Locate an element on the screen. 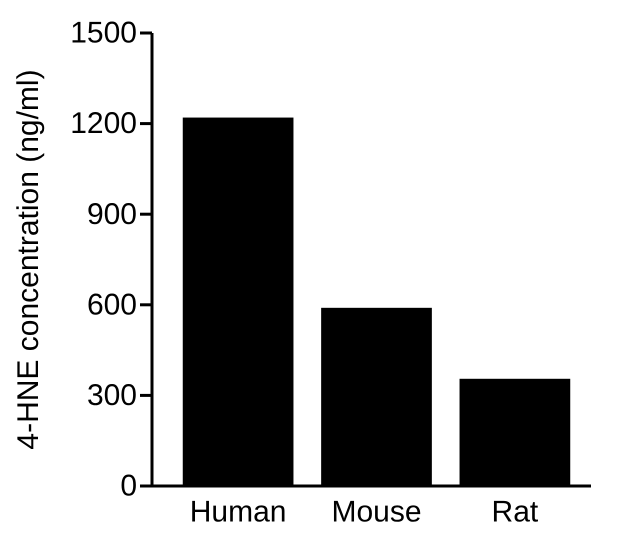  y-tick-label: 1500 is located at coordinates (103, 33).